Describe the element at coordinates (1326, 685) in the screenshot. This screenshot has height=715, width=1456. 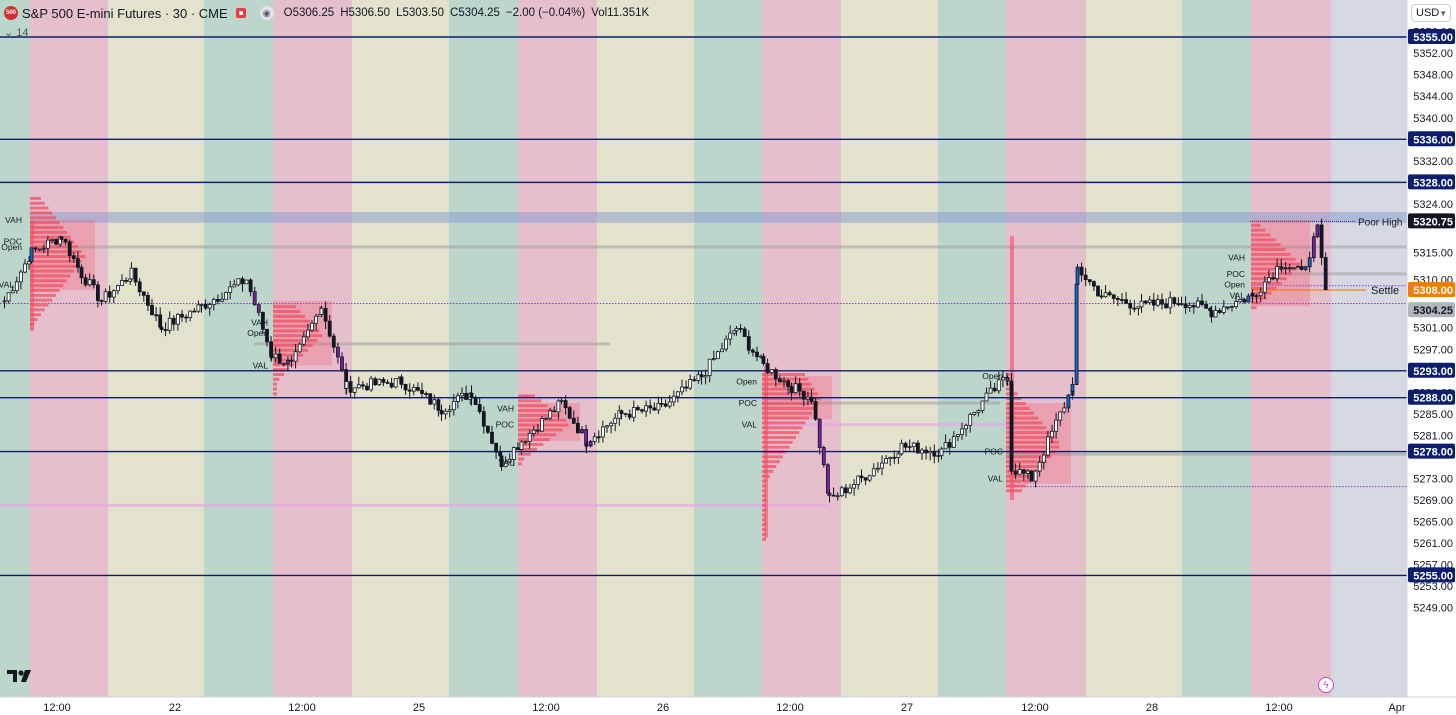
I see `lightning-icon: ϟ` at that location.